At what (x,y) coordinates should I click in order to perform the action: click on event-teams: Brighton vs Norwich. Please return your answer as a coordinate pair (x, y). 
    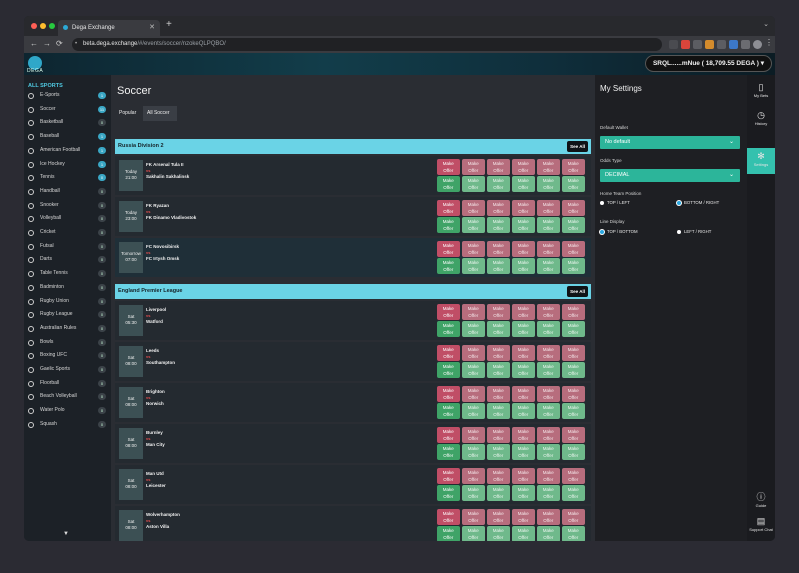
    Looking at the image, I should click on (155, 398).